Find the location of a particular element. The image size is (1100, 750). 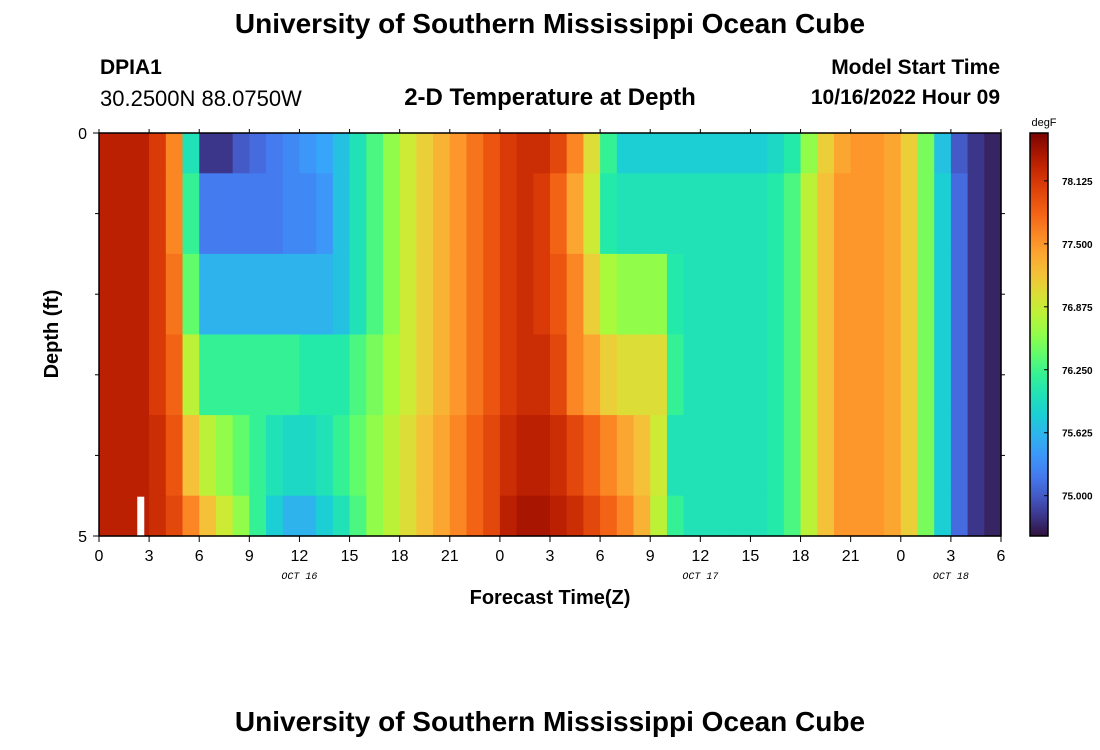

x-tick-label: 21 is located at coordinates (450, 556).